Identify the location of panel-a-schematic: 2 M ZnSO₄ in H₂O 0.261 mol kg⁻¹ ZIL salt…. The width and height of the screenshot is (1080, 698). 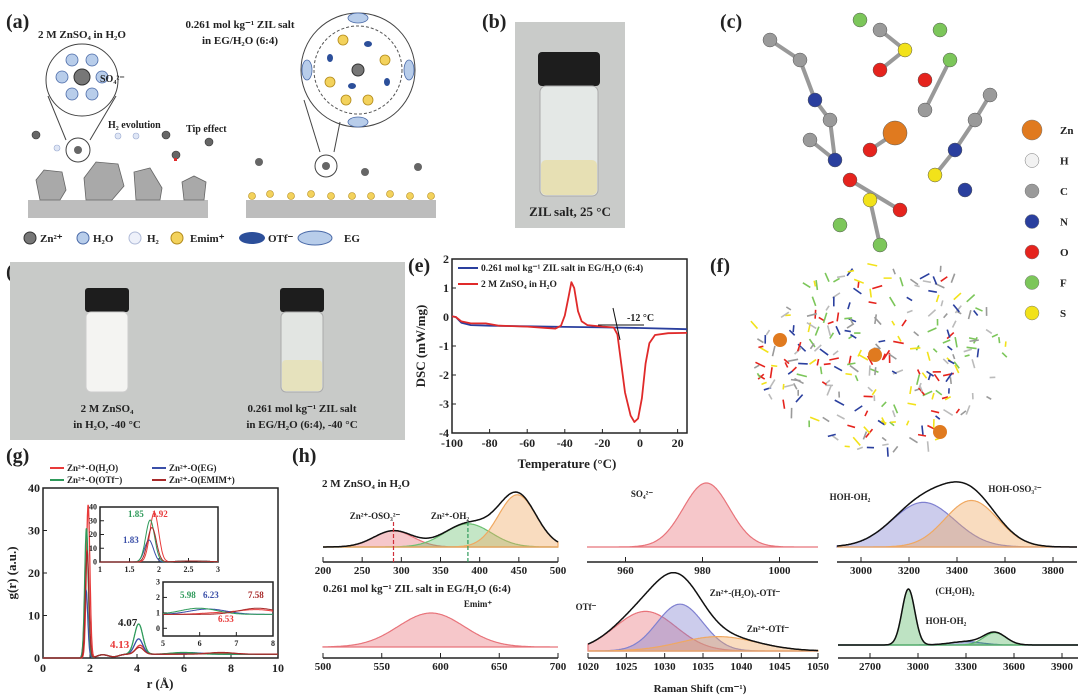
(229, 129).